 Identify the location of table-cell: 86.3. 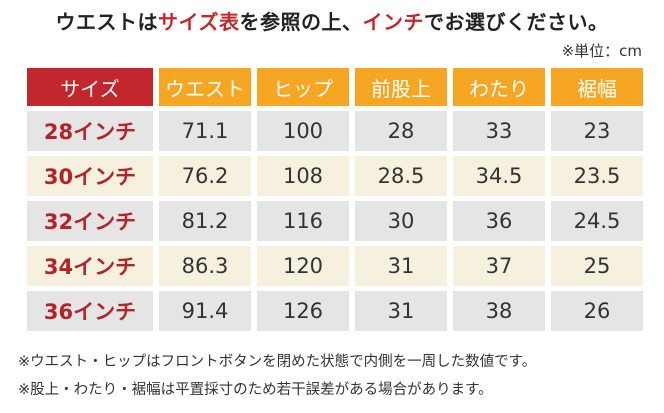
(205, 266).